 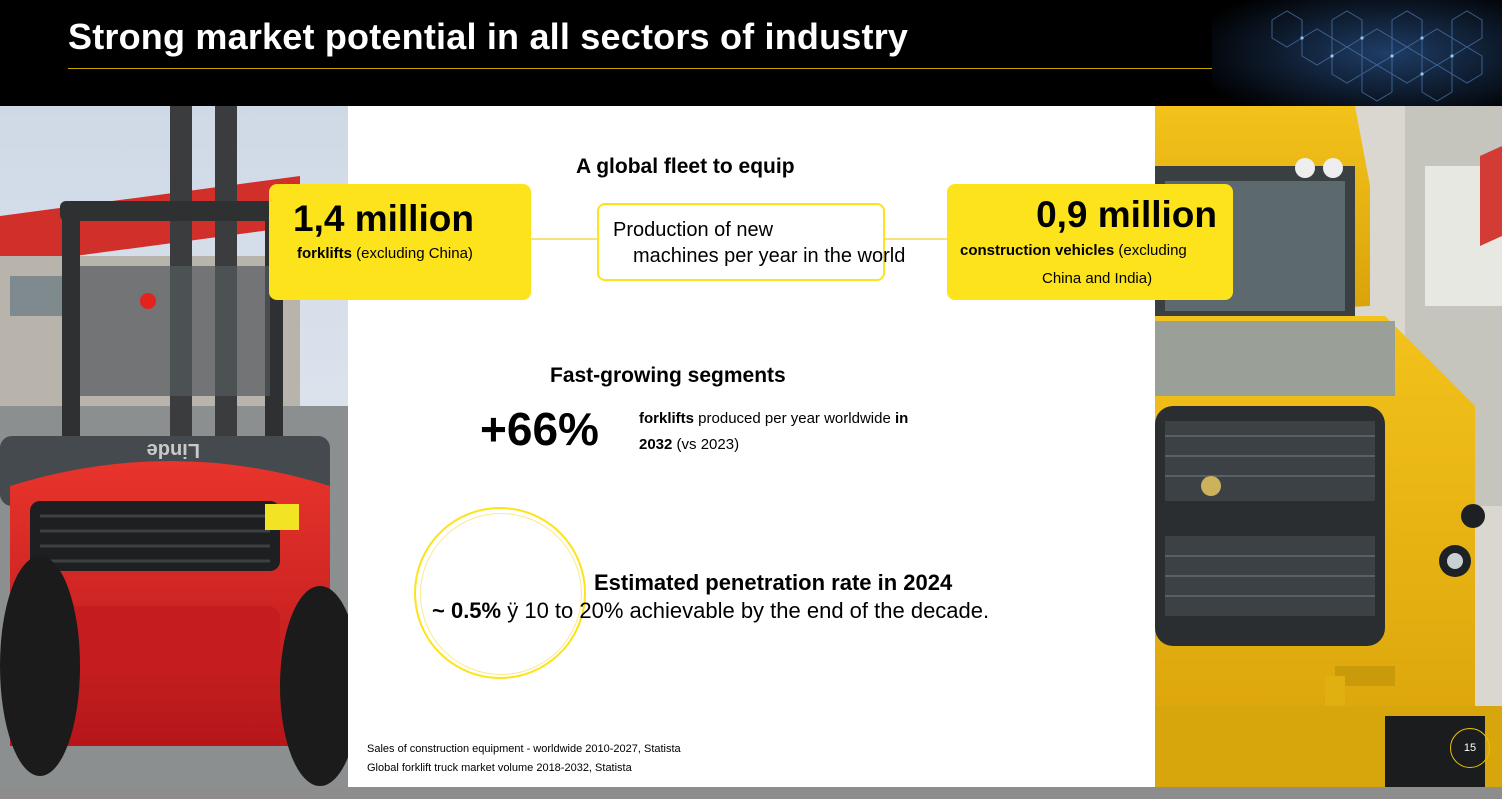 What do you see at coordinates (1097, 278) in the screenshot?
I see `construction-label-line2: China and India)` at bounding box center [1097, 278].